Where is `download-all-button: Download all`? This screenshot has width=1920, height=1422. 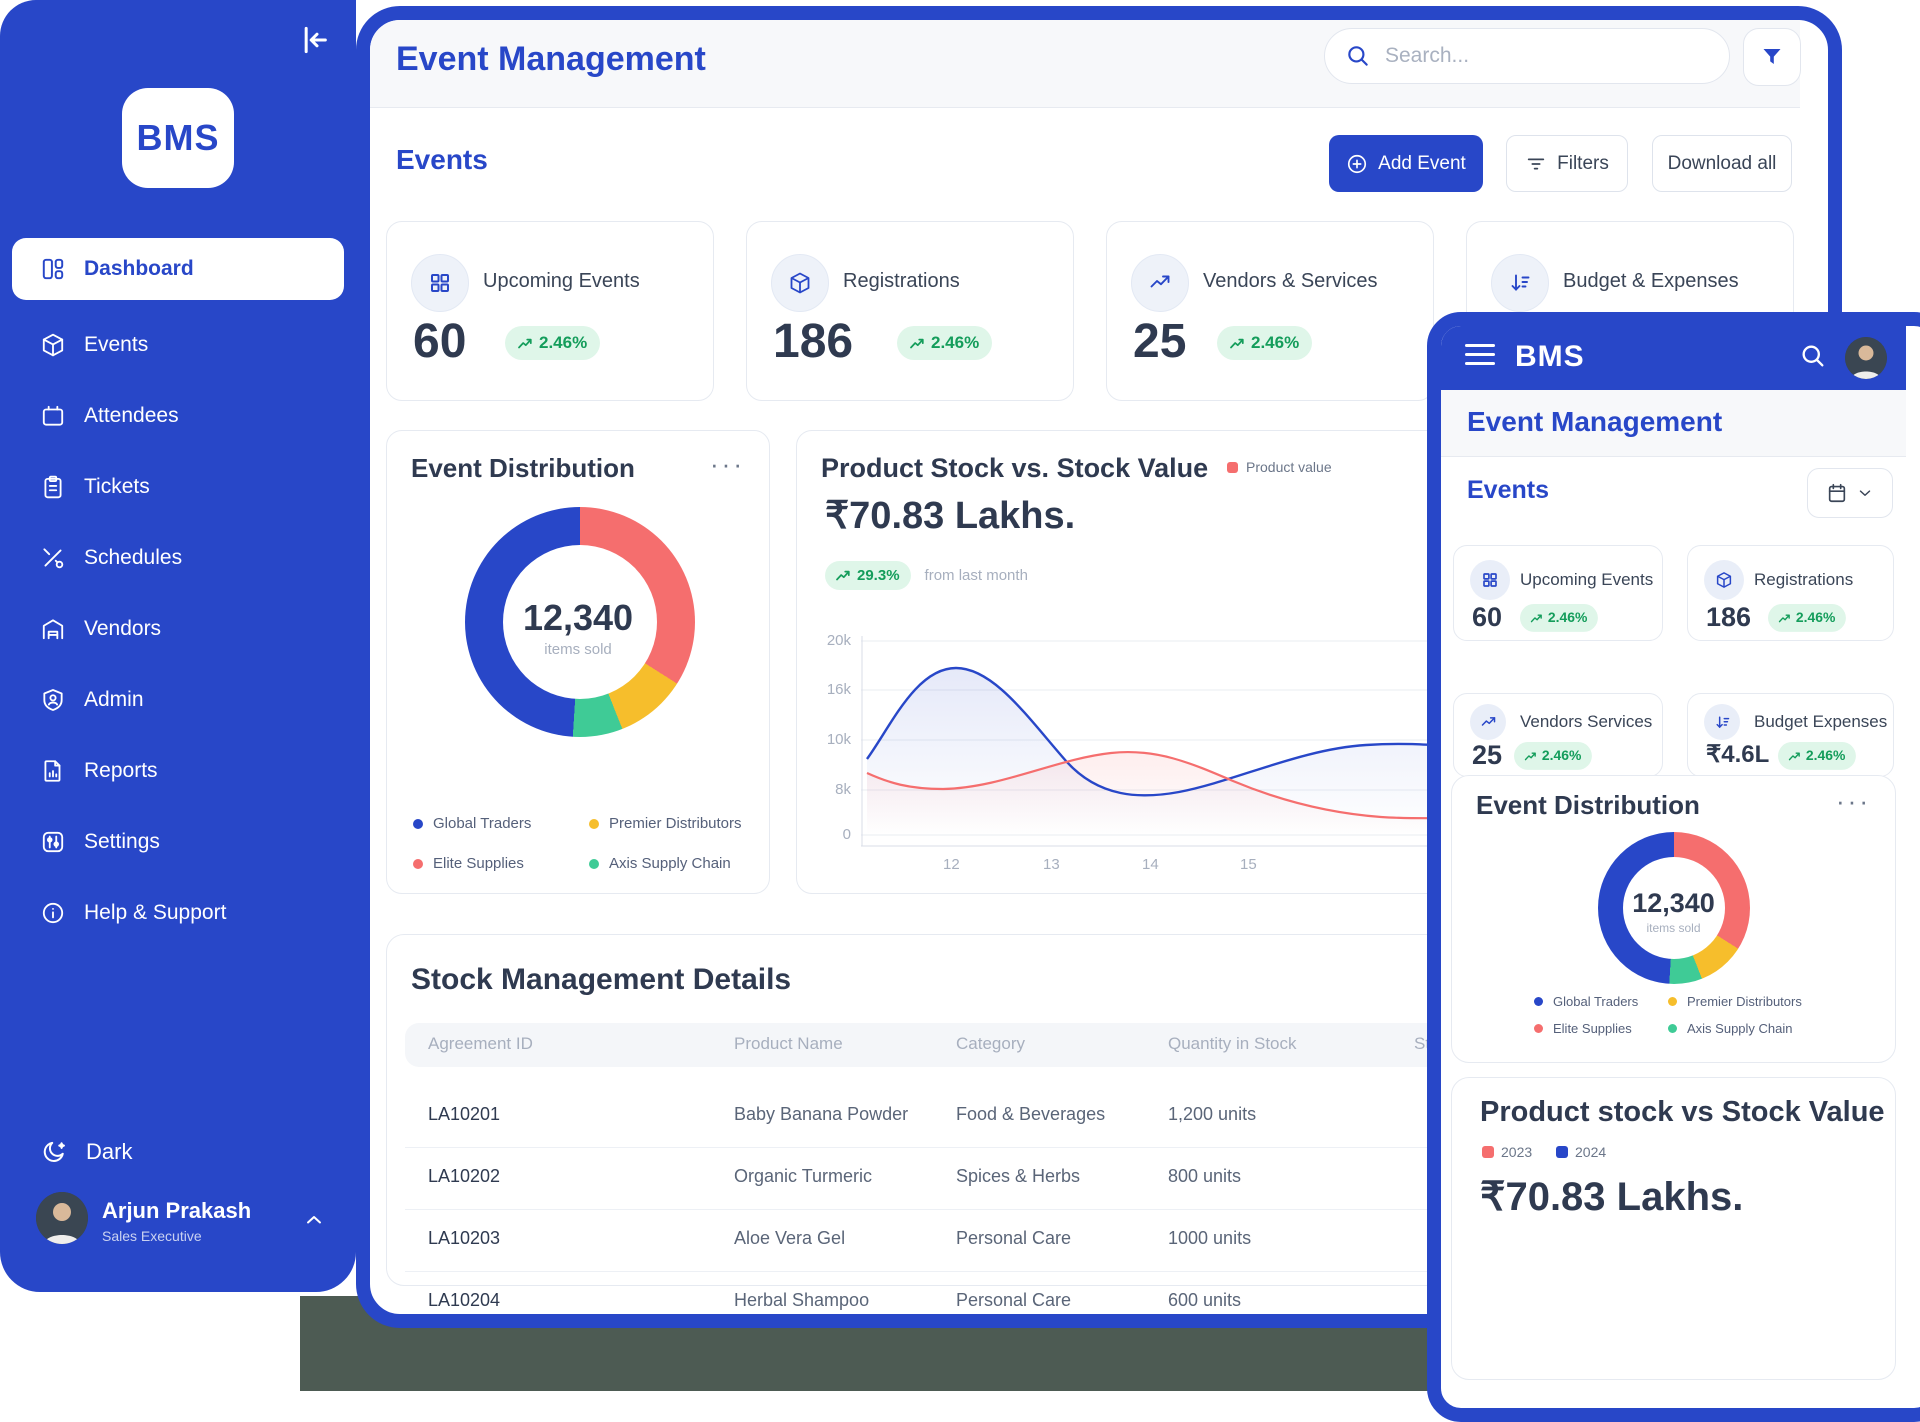 download-all-button: Download all is located at coordinates (1722, 163).